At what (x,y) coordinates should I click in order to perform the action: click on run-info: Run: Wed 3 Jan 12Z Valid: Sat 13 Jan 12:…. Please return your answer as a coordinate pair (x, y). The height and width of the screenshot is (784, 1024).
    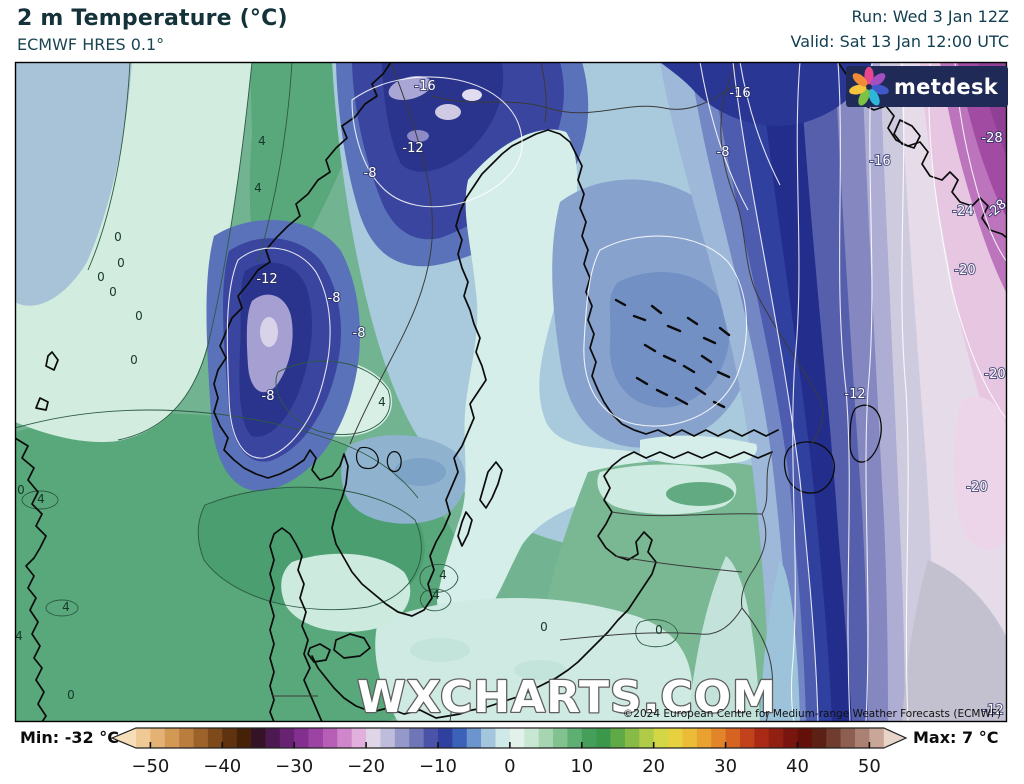
    Looking at the image, I should click on (900, 30).